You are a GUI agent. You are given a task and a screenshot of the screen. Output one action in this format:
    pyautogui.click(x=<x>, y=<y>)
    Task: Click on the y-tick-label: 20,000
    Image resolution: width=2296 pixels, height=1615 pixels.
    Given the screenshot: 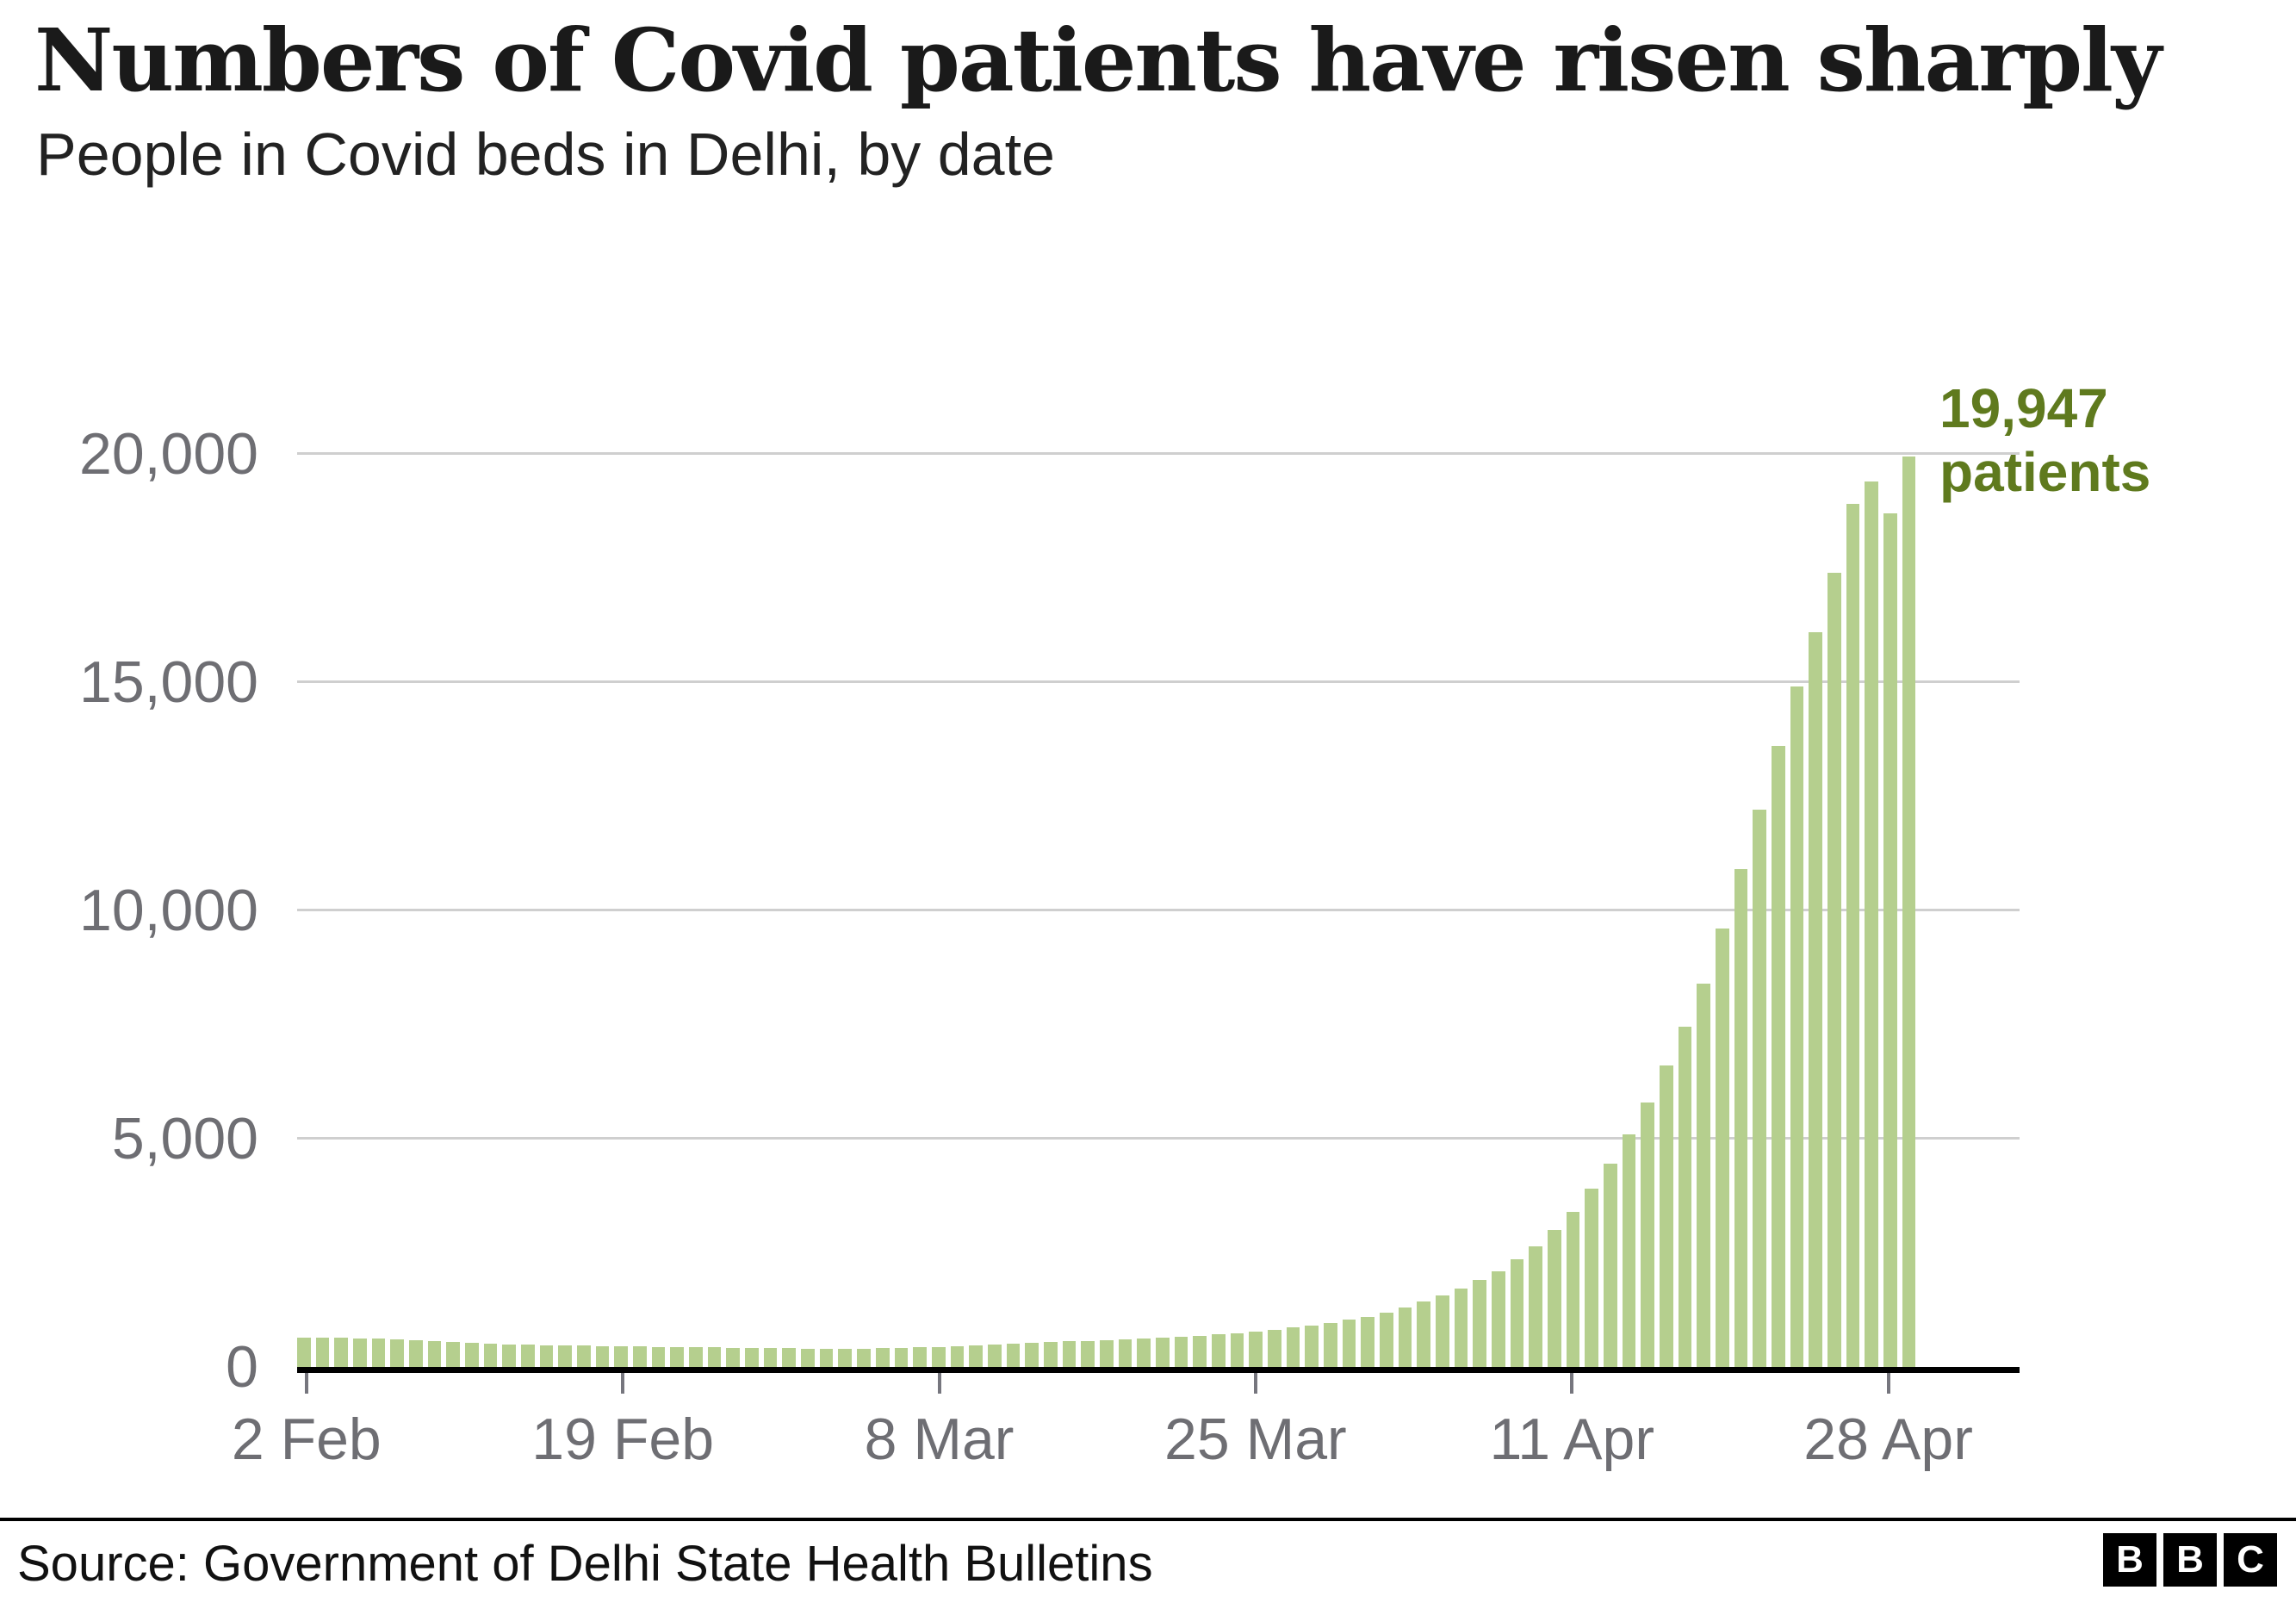 What is the action you would take?
    pyautogui.click(x=168, y=454)
    